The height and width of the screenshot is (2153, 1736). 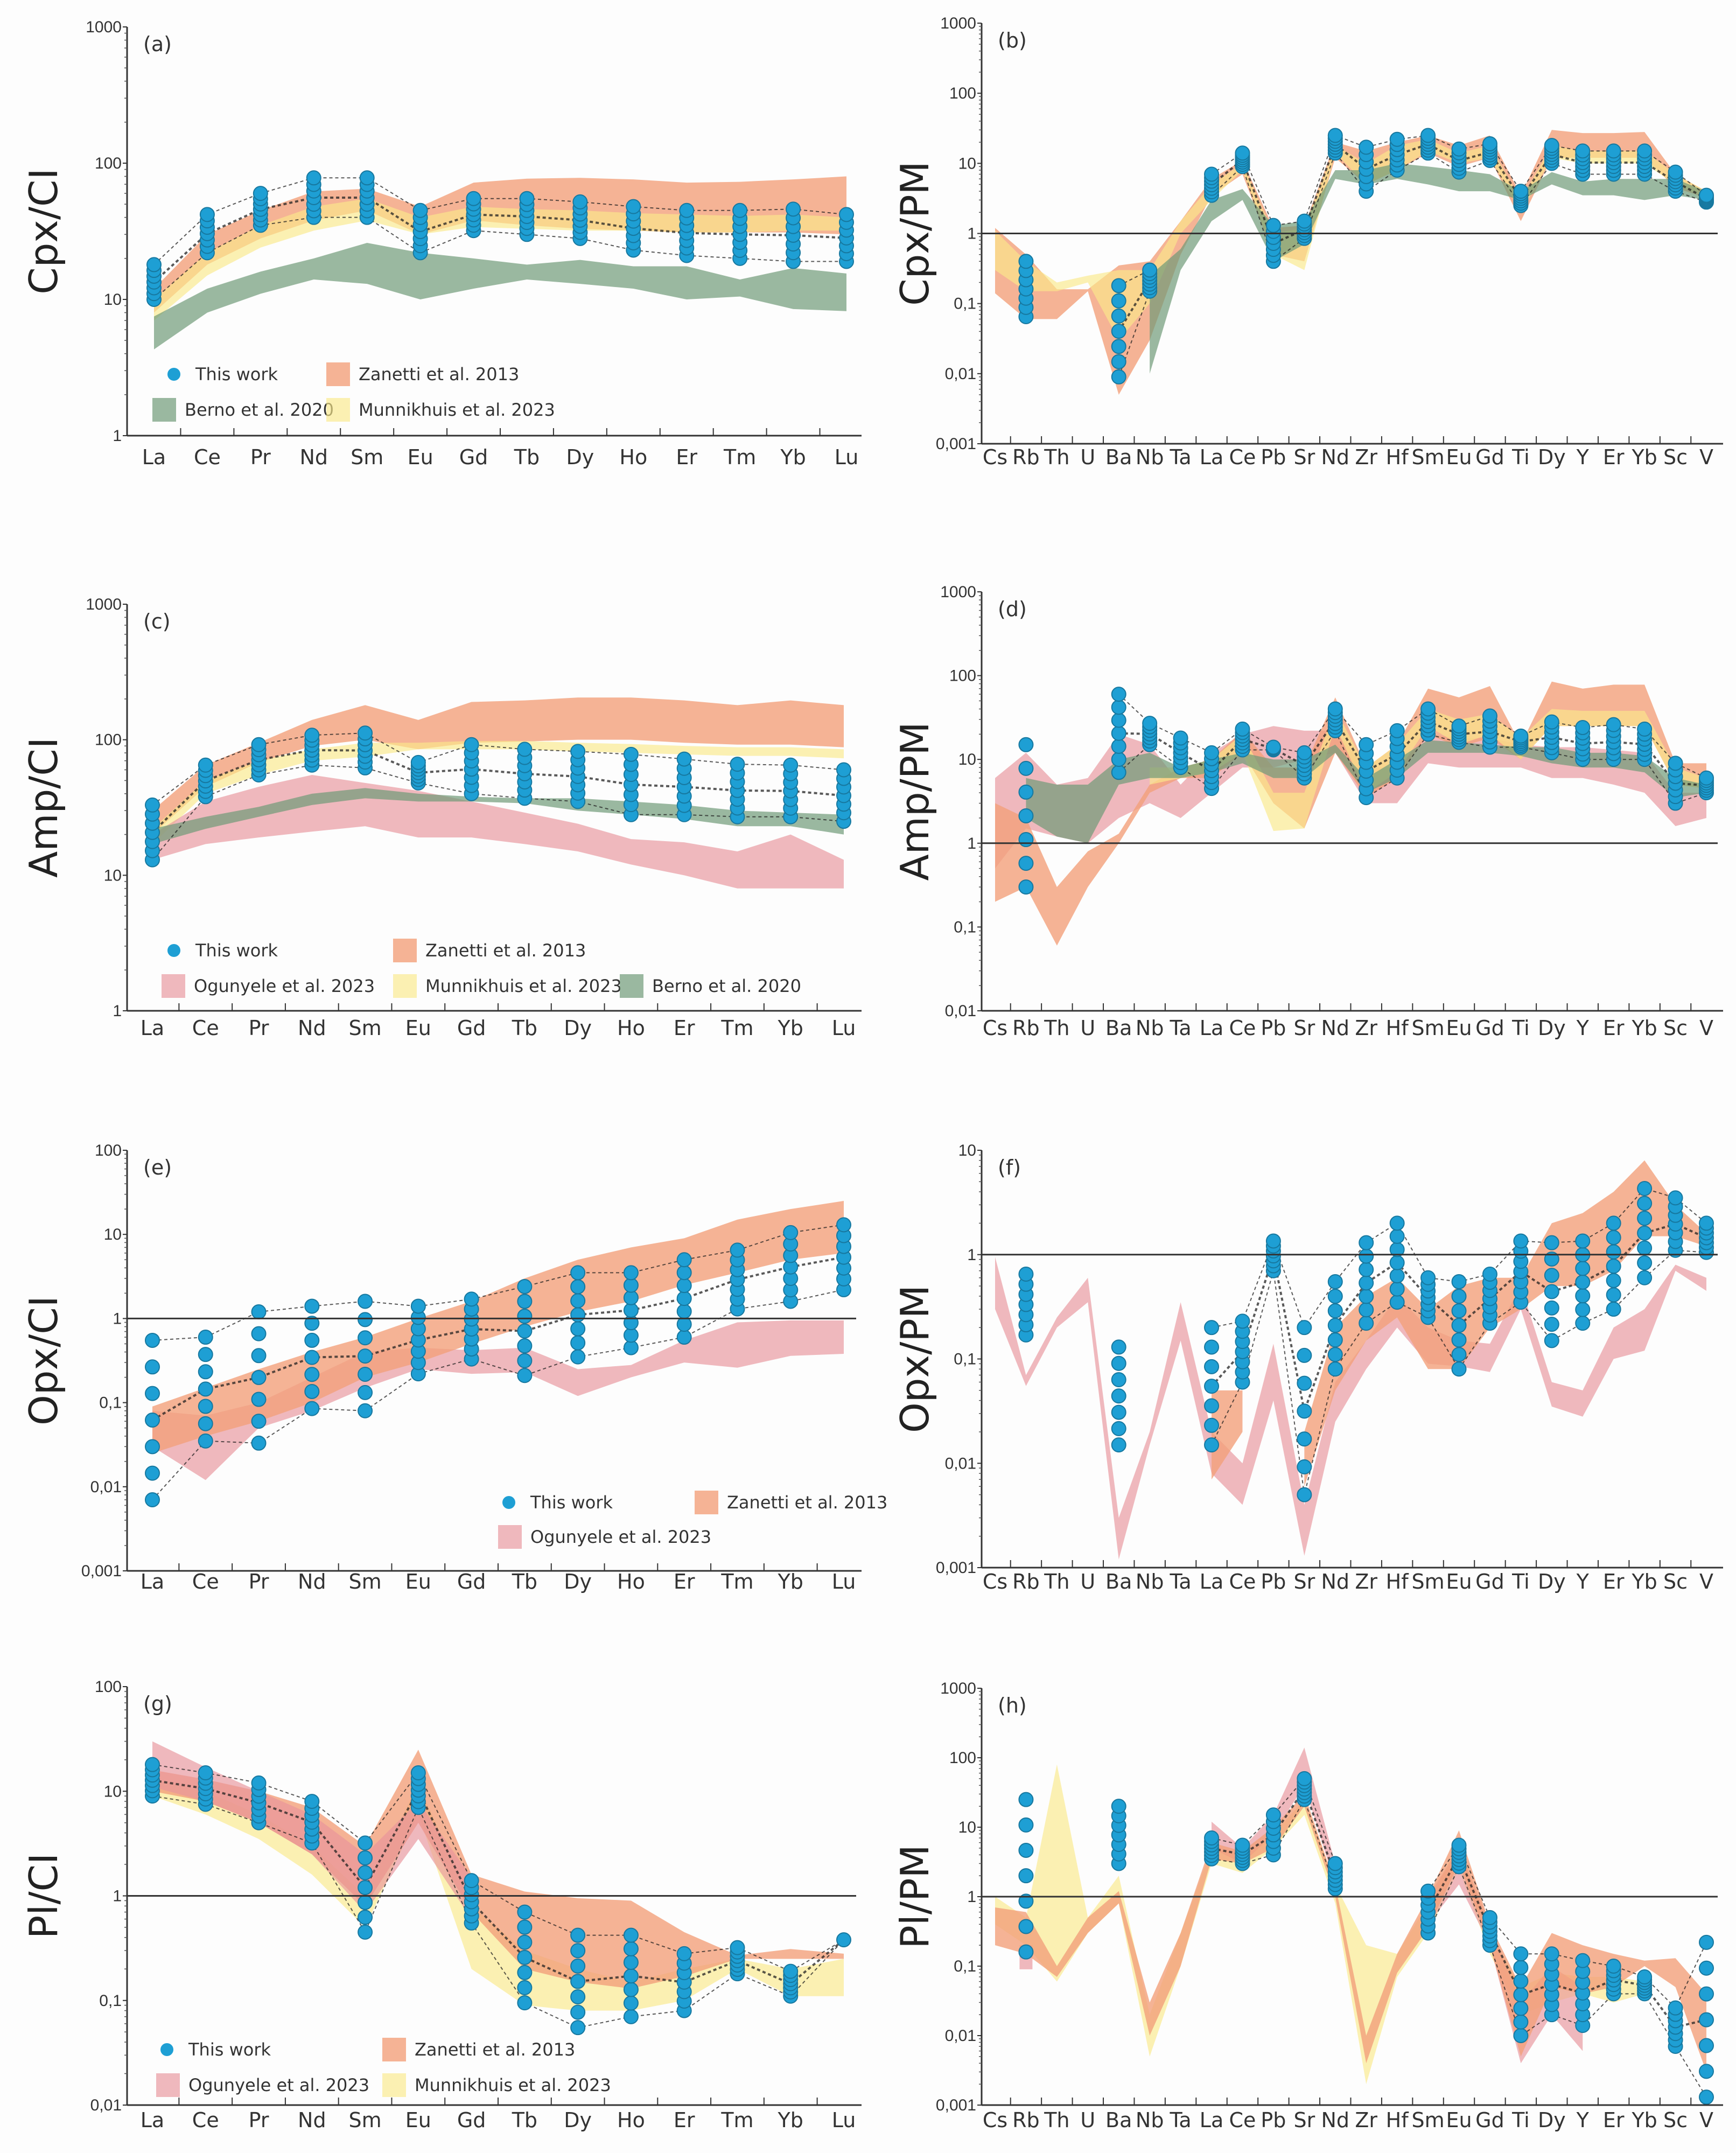 What do you see at coordinates (259, 1028) in the screenshot?
I see `x-tick-label: Pr` at bounding box center [259, 1028].